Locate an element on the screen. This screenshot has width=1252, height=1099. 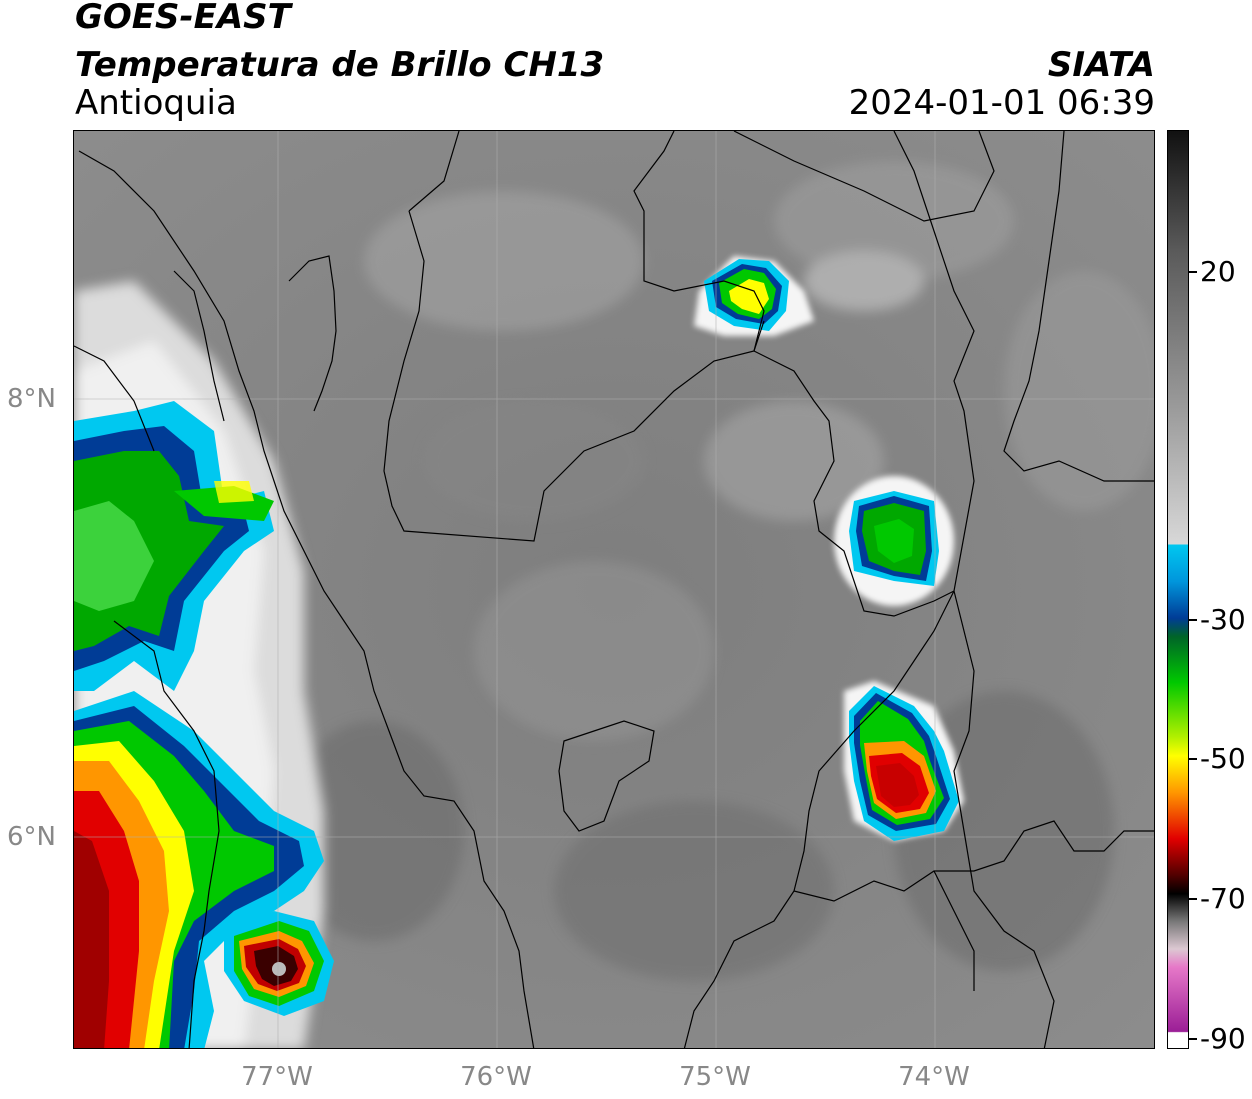
colorbar-gradient is located at coordinates (1178, 589).